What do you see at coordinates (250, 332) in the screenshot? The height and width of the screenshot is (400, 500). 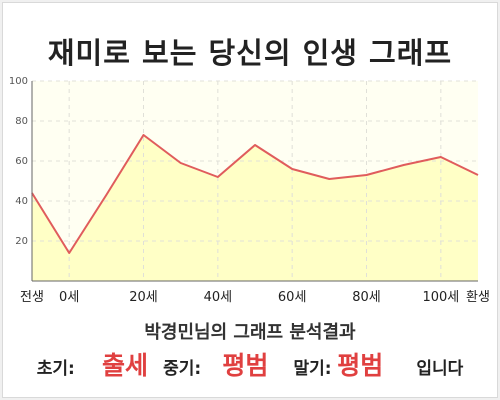 I see `analysis-heading: 박경민님의 그래프 분석결과` at bounding box center [250, 332].